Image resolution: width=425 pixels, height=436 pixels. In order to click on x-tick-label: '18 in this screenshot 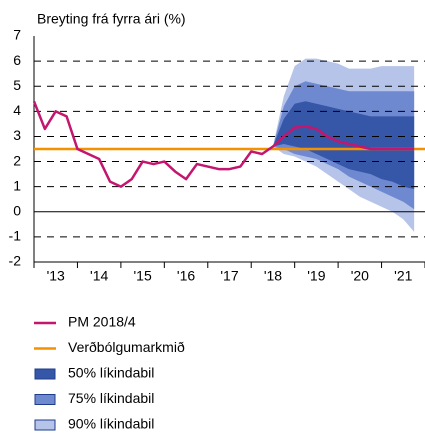, I will do `click(273, 276)`.